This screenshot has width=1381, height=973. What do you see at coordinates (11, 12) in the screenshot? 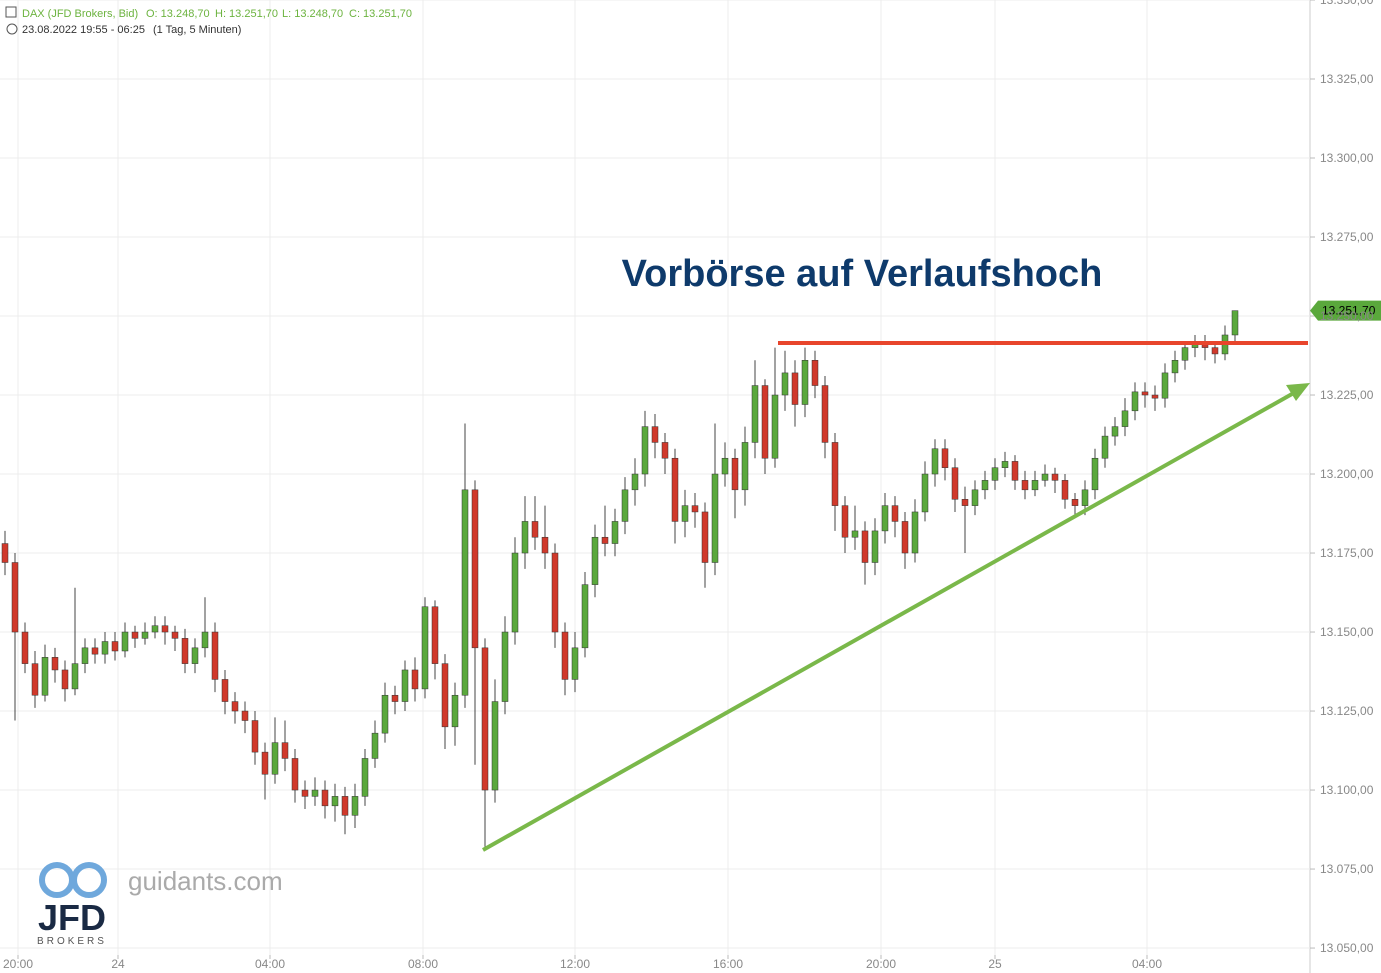
I see `chart-icon` at bounding box center [11, 12].